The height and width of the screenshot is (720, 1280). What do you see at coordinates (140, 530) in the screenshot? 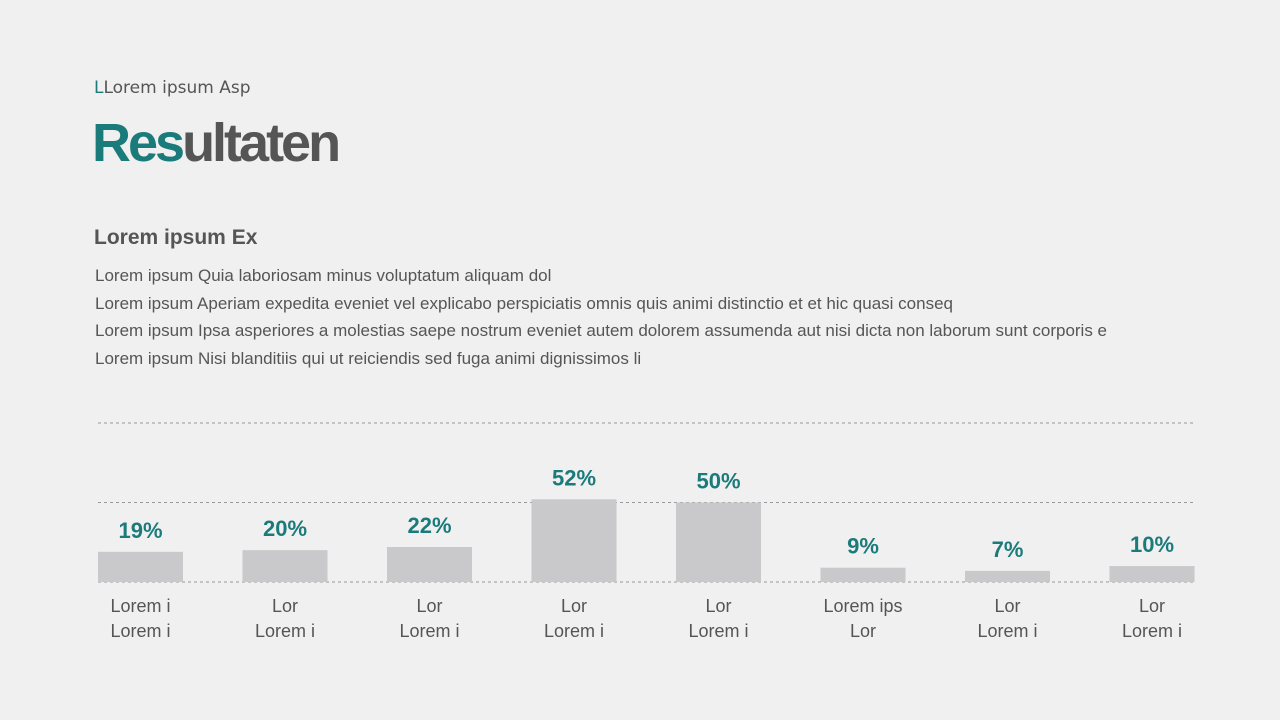
I see `value-label: 19%` at bounding box center [140, 530].